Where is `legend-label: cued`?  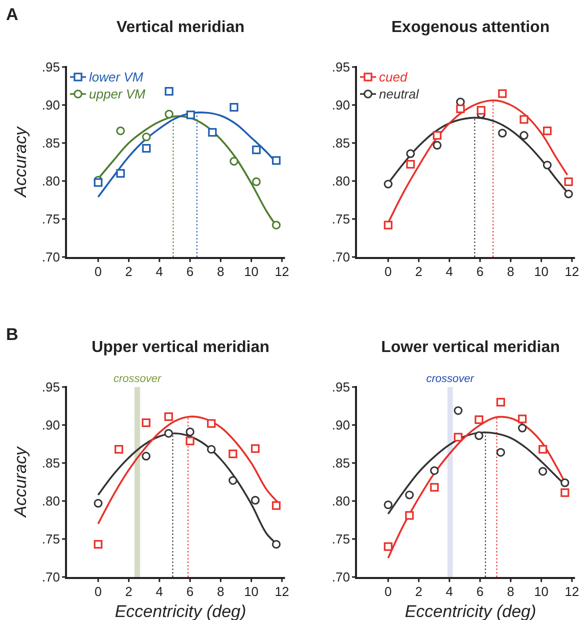 legend-label: cued is located at coordinates (393, 77).